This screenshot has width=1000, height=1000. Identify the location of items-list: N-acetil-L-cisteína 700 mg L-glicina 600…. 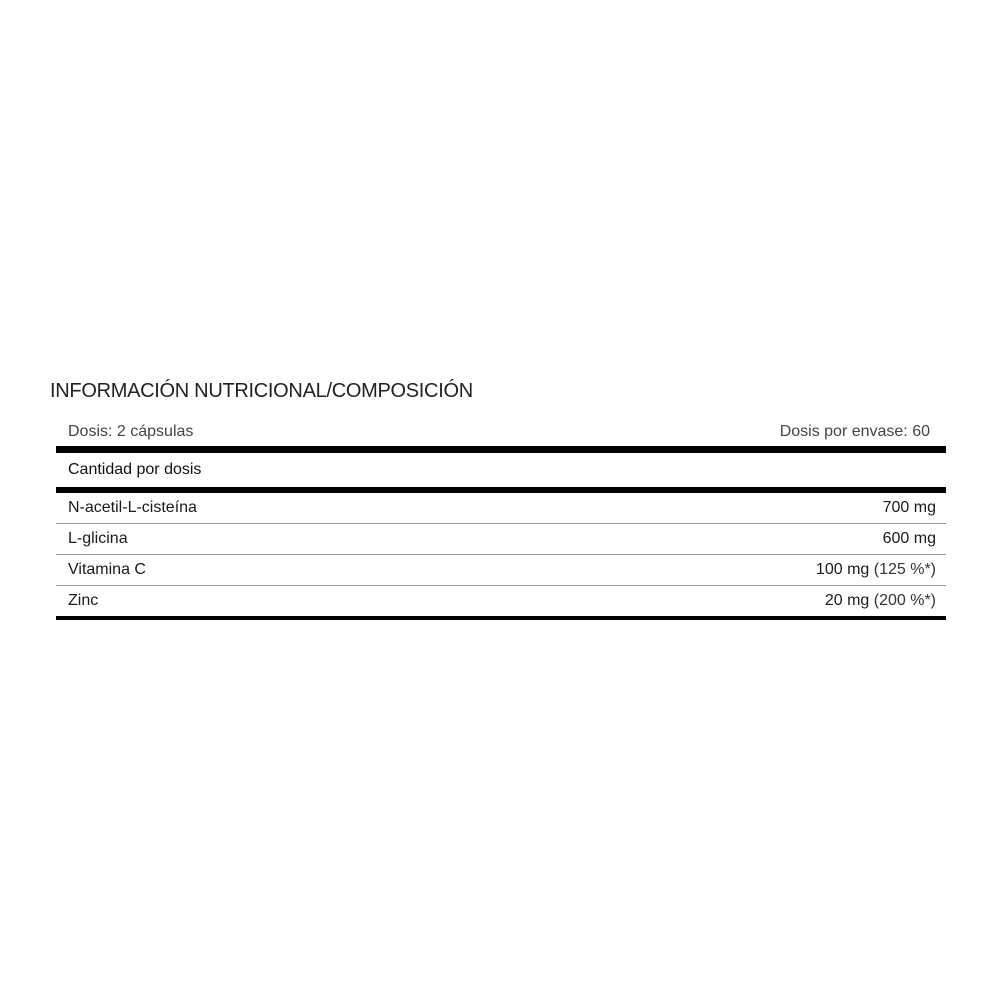
(501, 554).